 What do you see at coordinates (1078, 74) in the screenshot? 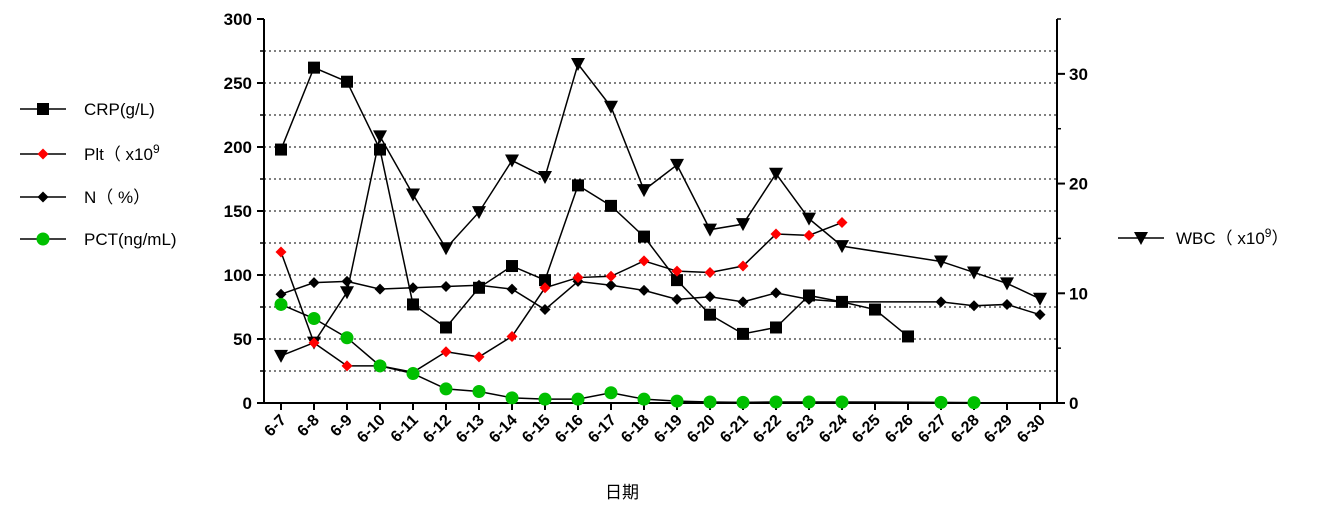
I see `right-y-tick-label: 30` at bounding box center [1078, 74].